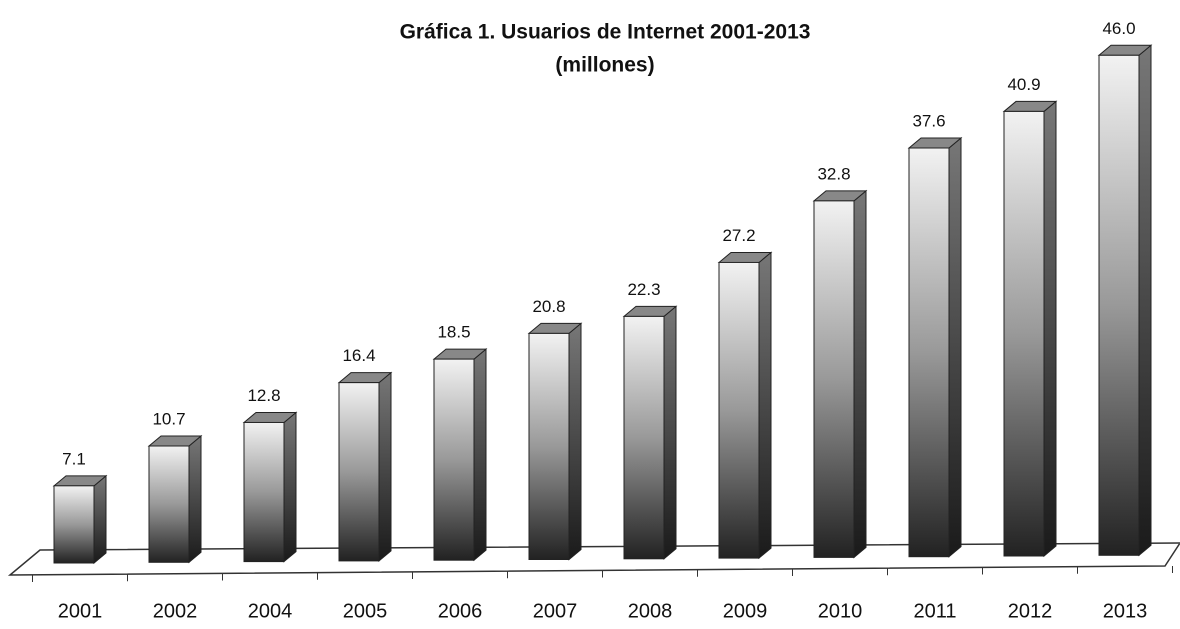 This screenshot has height=629, width=1180. What do you see at coordinates (460, 611) in the screenshot?
I see `x-tick-label: 2006` at bounding box center [460, 611].